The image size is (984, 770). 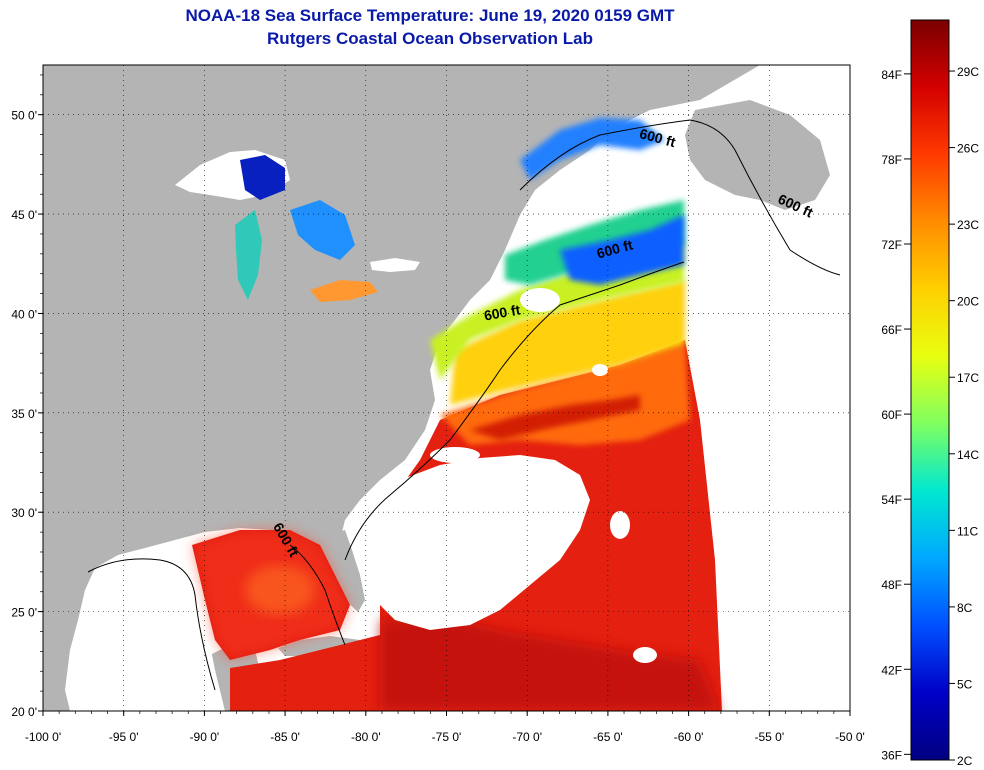 What do you see at coordinates (689, 737) in the screenshot?
I see `lon-tick-label: -60 0'` at bounding box center [689, 737].